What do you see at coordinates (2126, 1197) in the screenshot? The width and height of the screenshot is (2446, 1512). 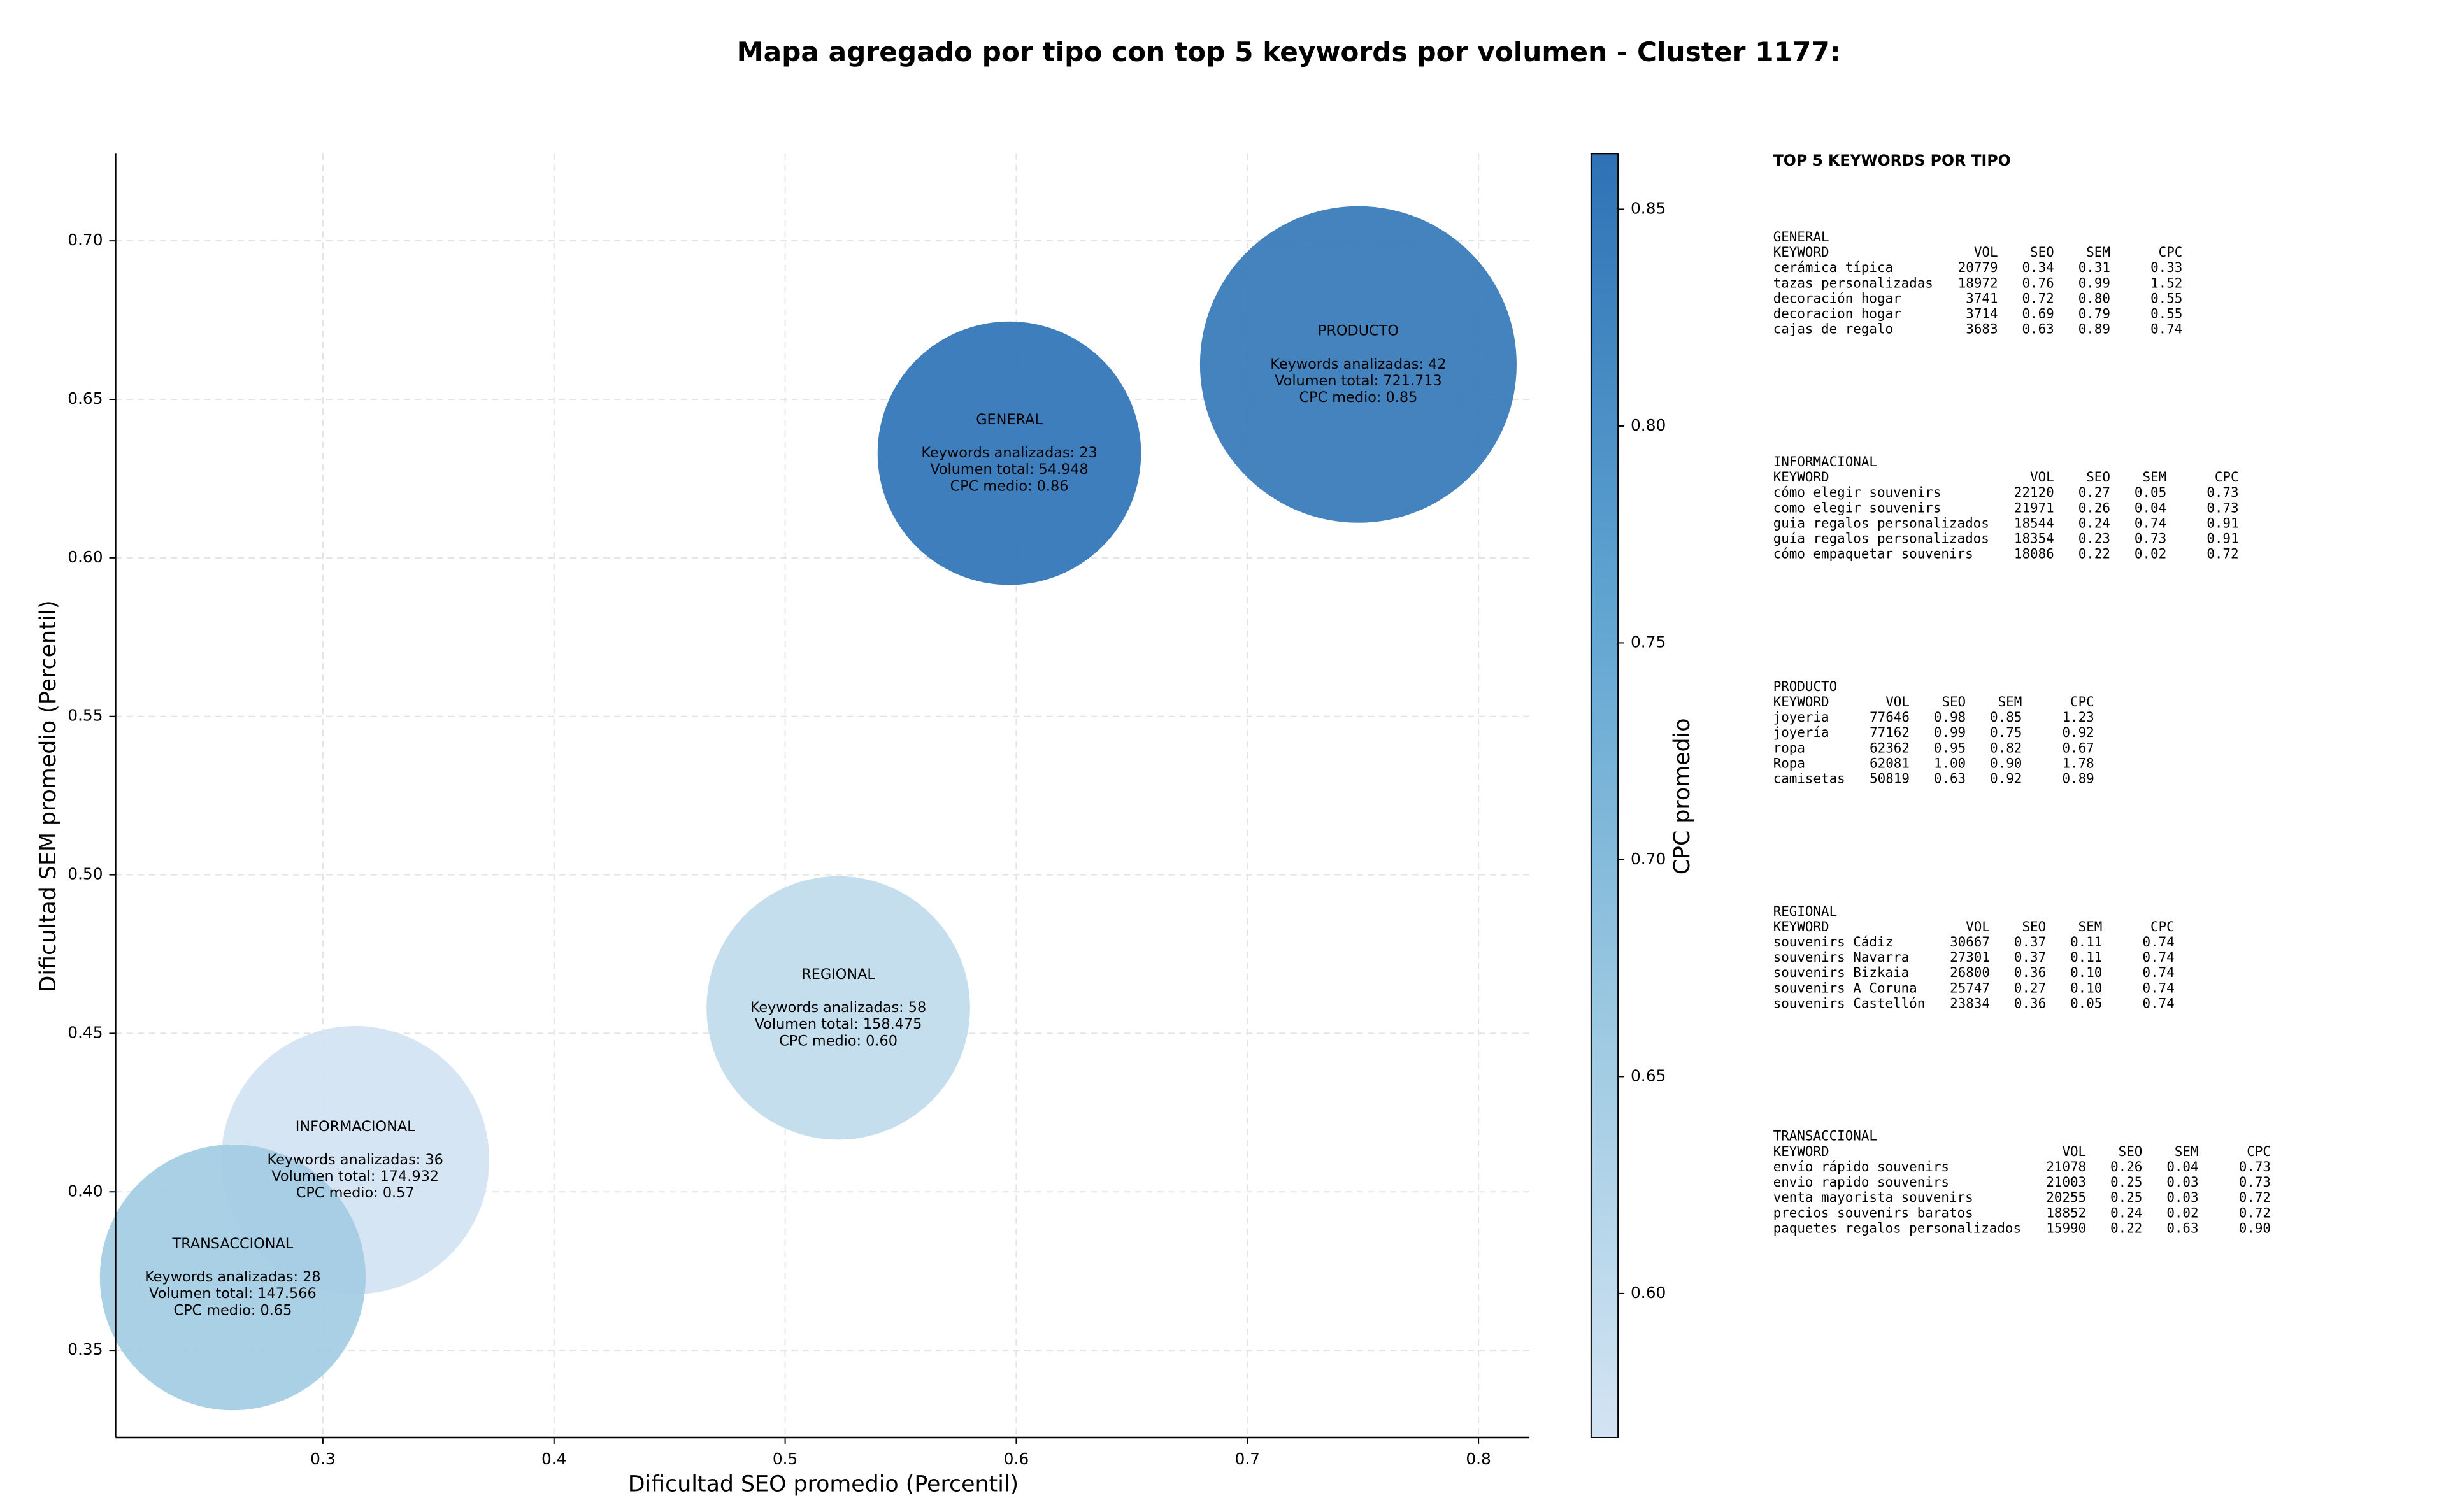 I see `table-cell: 0.25` at bounding box center [2126, 1197].